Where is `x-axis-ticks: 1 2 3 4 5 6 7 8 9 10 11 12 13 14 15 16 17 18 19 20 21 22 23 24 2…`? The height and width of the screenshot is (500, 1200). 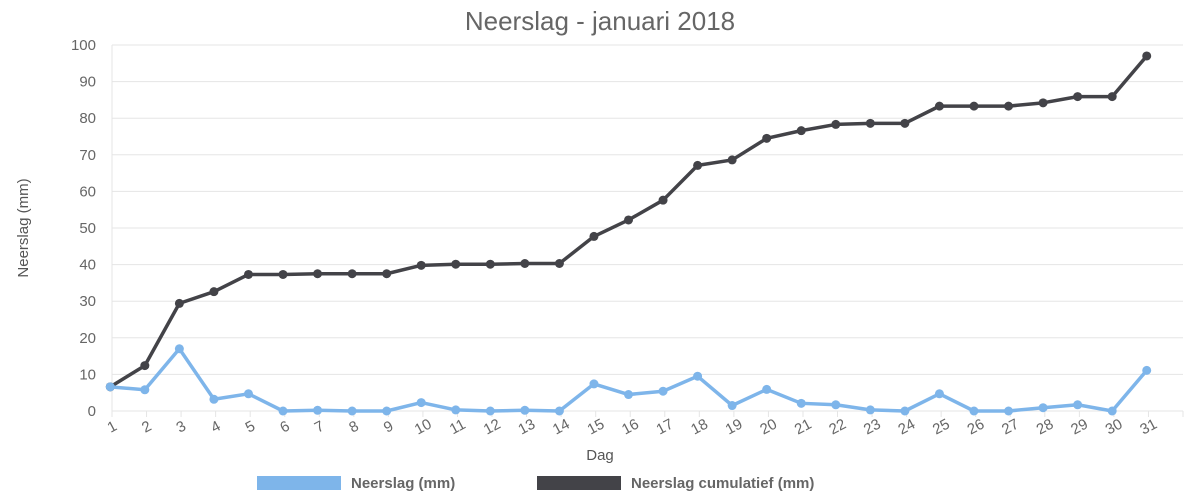 x-axis-ticks: 1 2 3 4 5 6 7 8 9 10 11 12 13 14 15 16 17 18 19 20 21 22 23 24 2… is located at coordinates (631, 427).